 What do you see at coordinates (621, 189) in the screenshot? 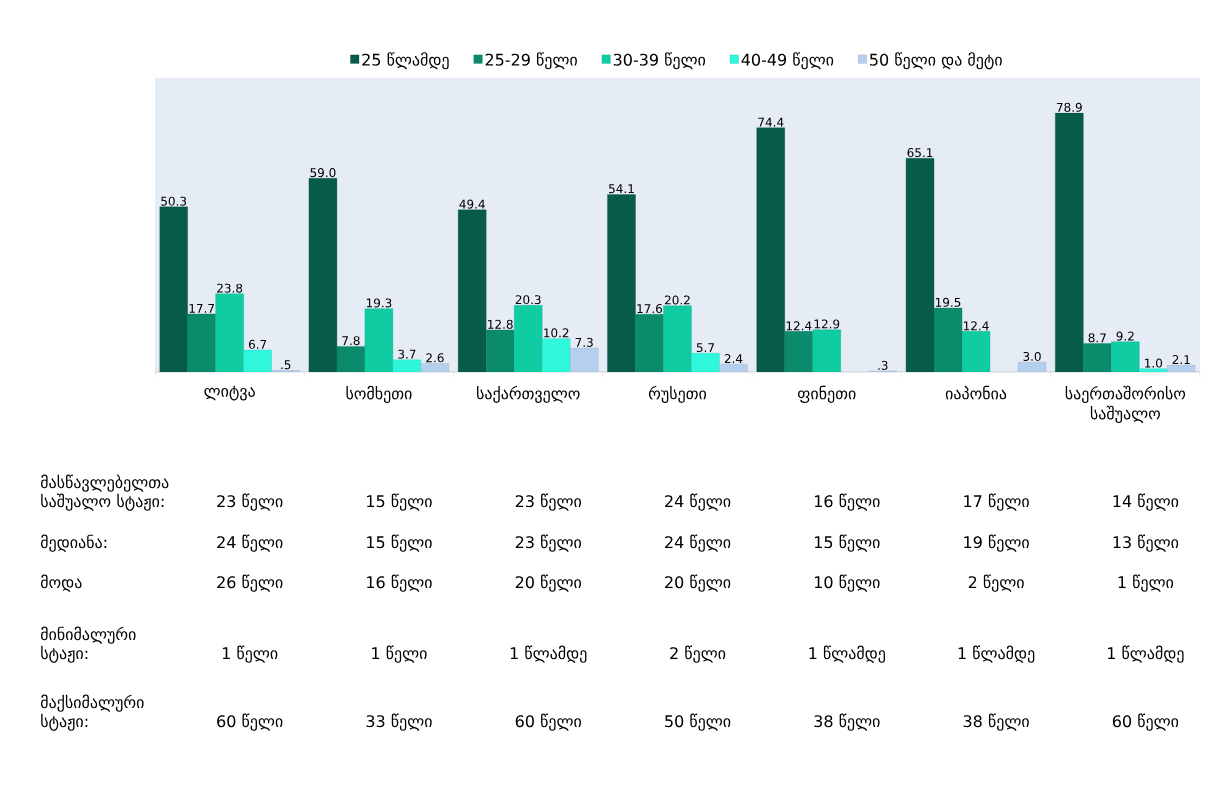
I see `data-label: 54.1` at bounding box center [621, 189].